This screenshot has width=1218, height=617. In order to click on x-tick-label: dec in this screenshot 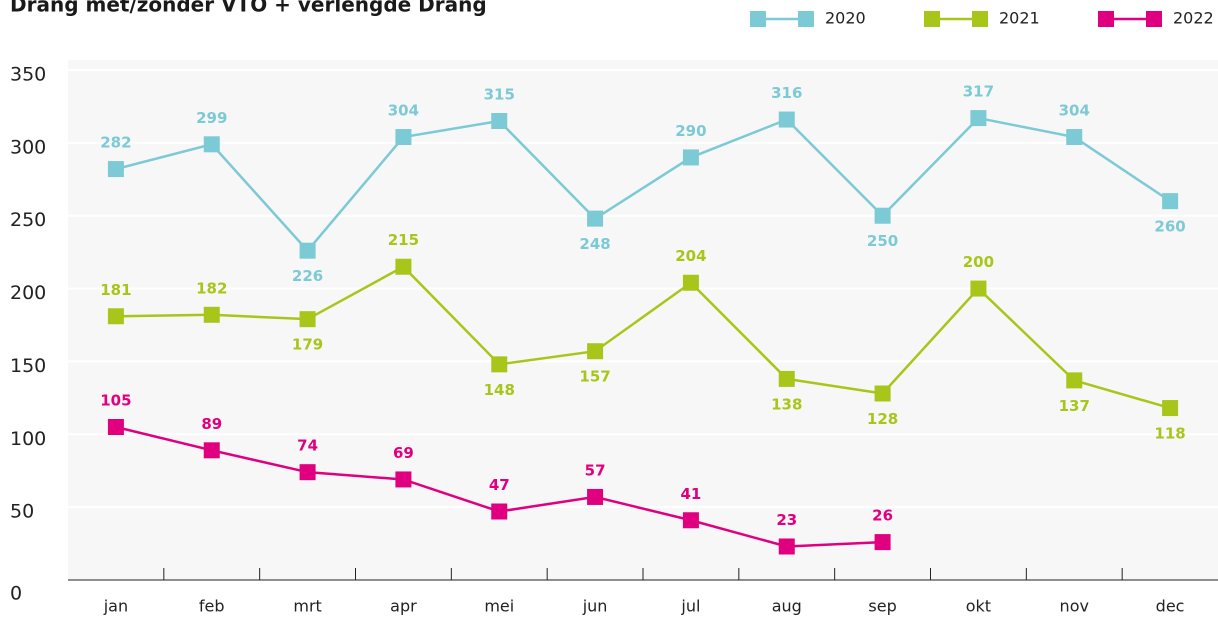, I will do `click(1170, 606)`.